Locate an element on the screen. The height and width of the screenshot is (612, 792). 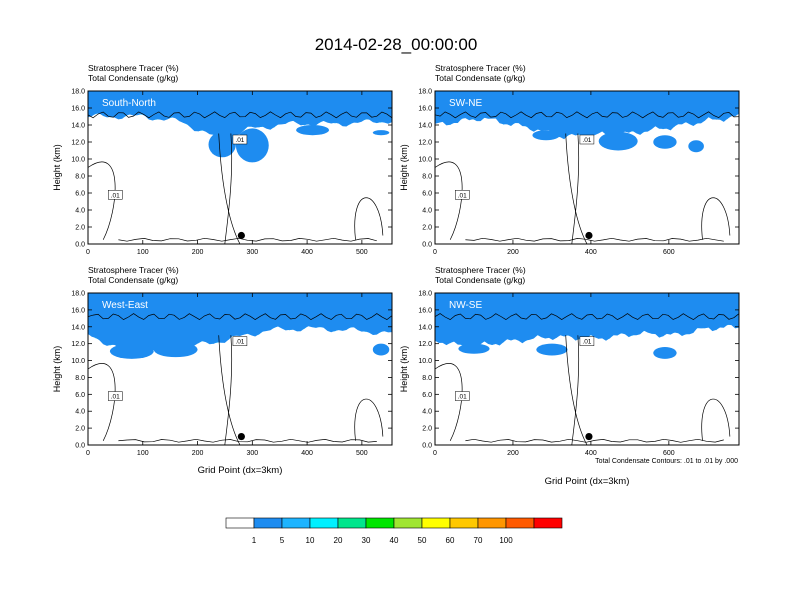
colorbar-label: 20 is located at coordinates (338, 540).